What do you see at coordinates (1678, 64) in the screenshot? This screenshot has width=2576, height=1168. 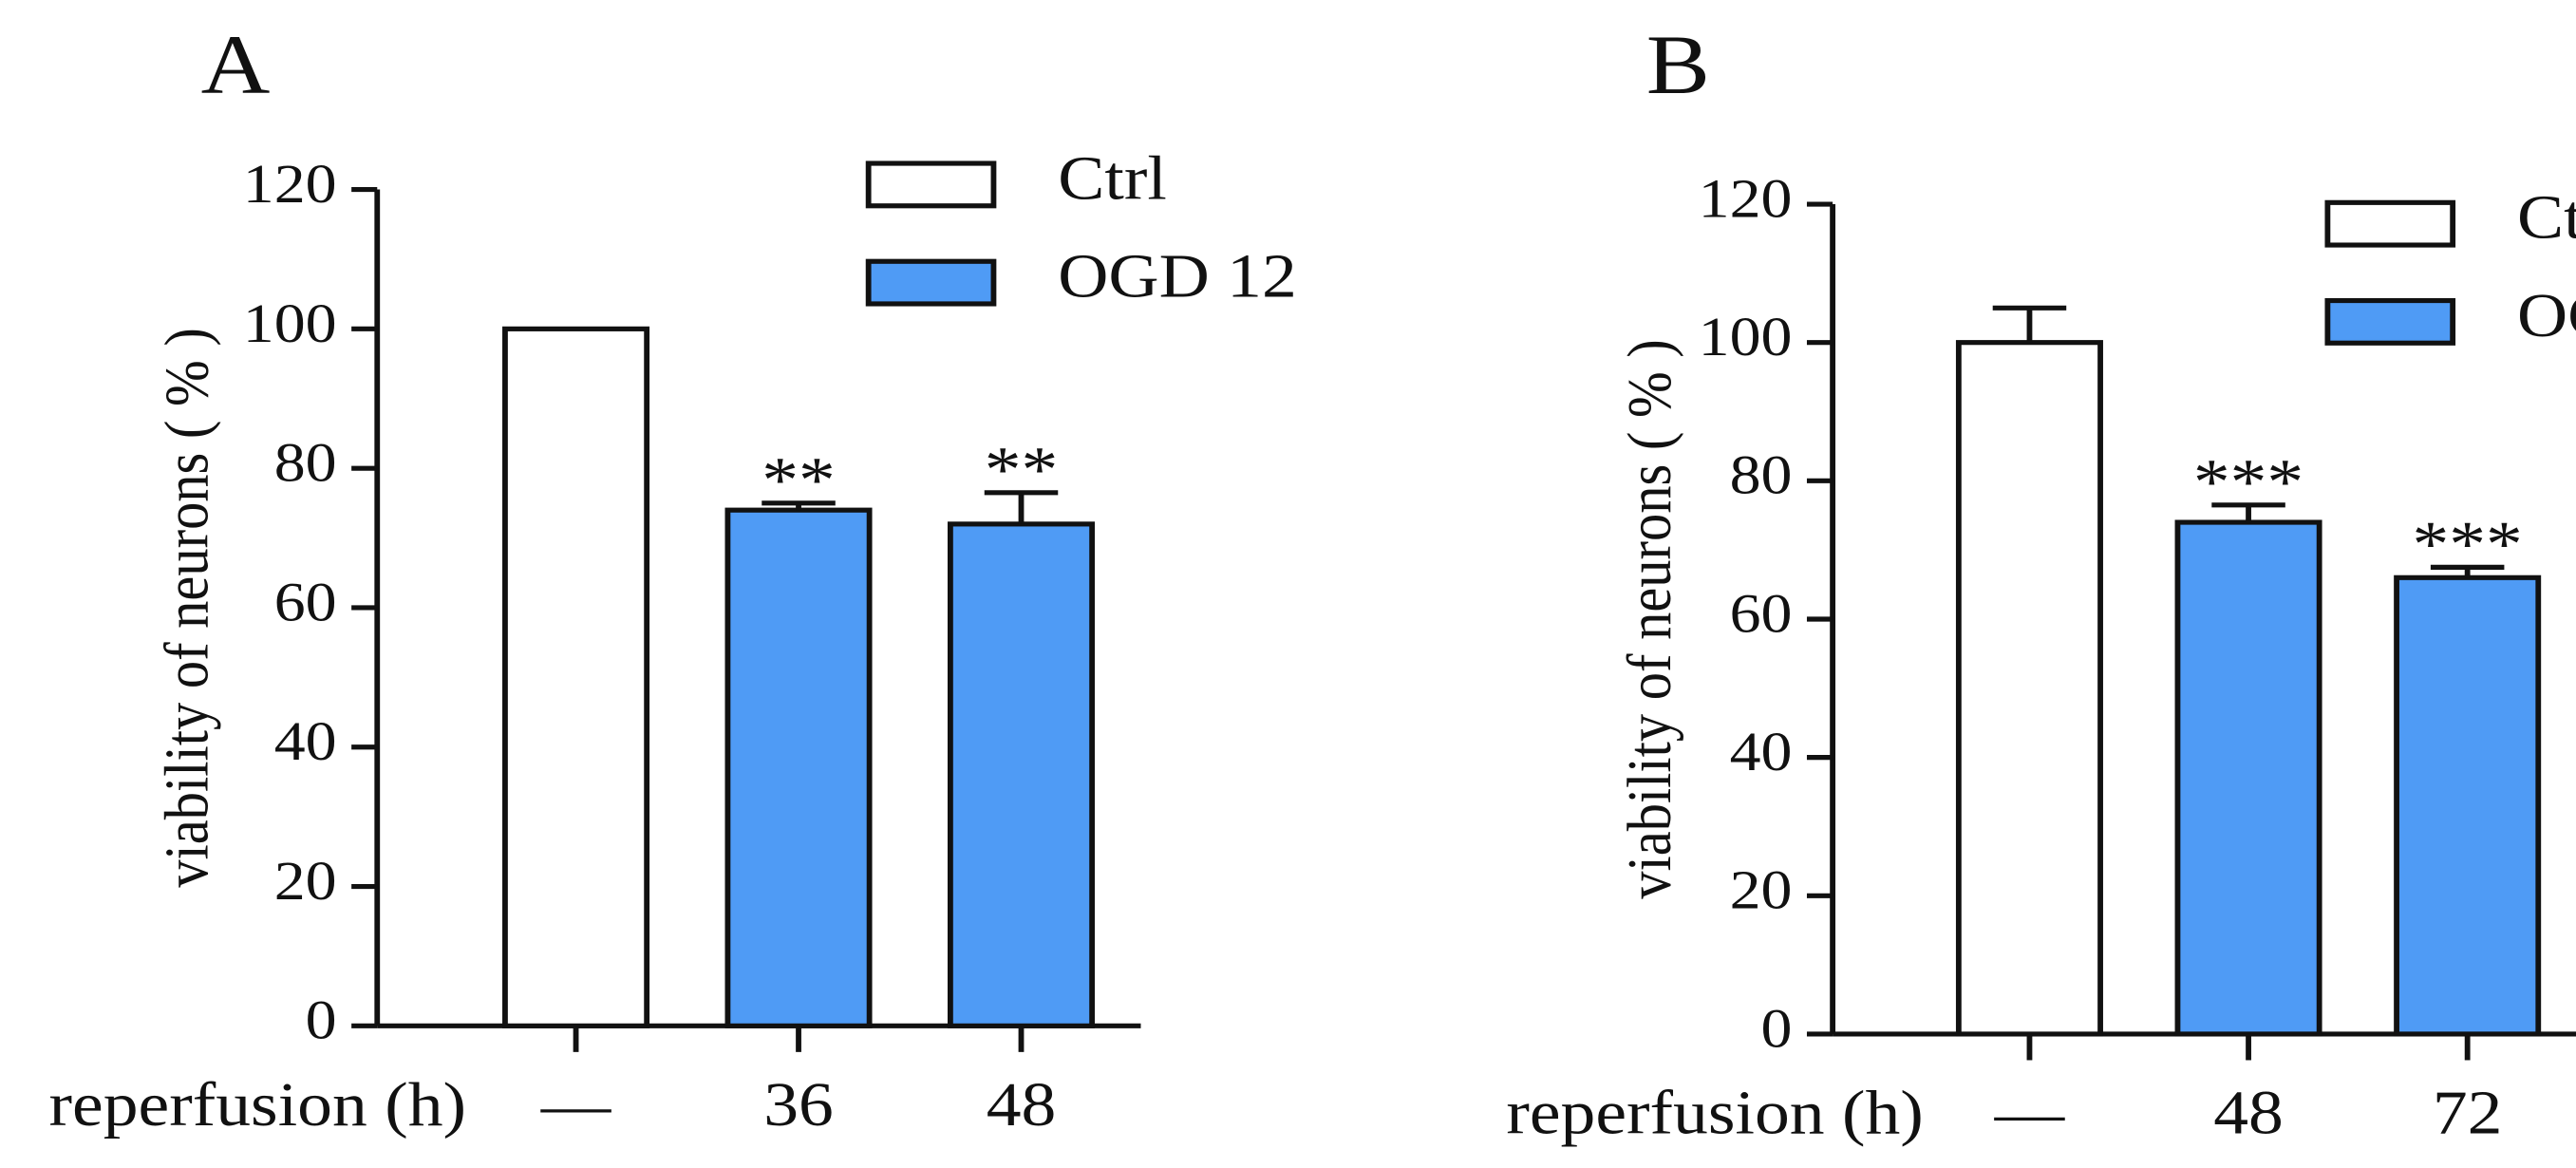 I see `panel-label: B` at bounding box center [1678, 64].